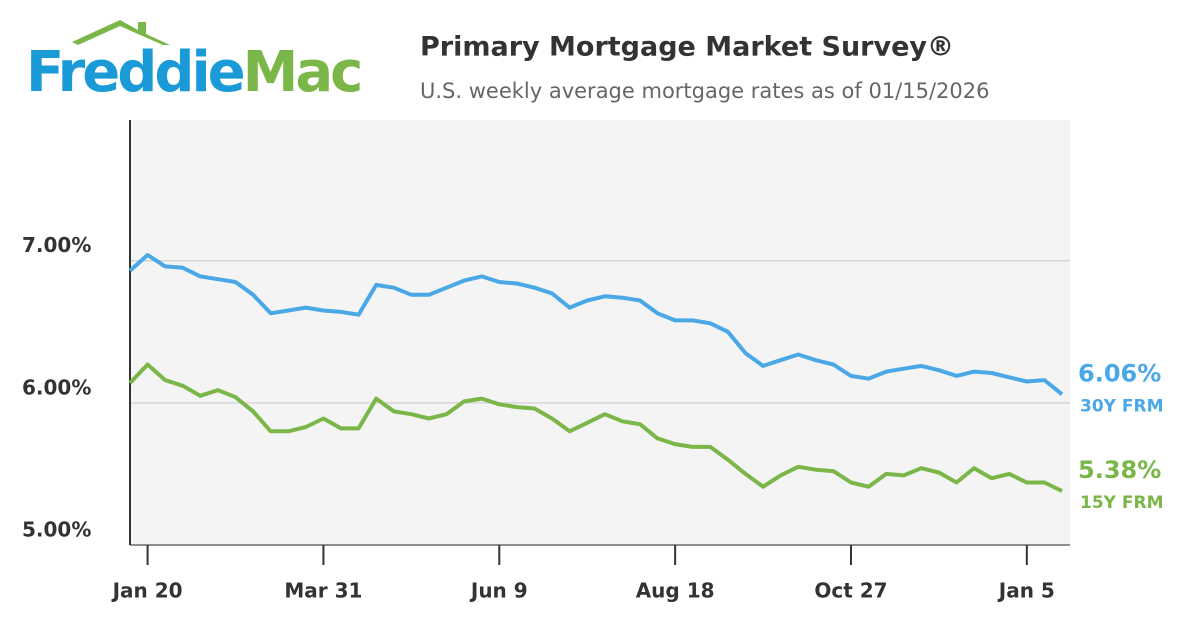 Image resolution: width=1200 pixels, height=634 pixels. I want to click on legend-label: 15Y FRM, so click(1122, 503).